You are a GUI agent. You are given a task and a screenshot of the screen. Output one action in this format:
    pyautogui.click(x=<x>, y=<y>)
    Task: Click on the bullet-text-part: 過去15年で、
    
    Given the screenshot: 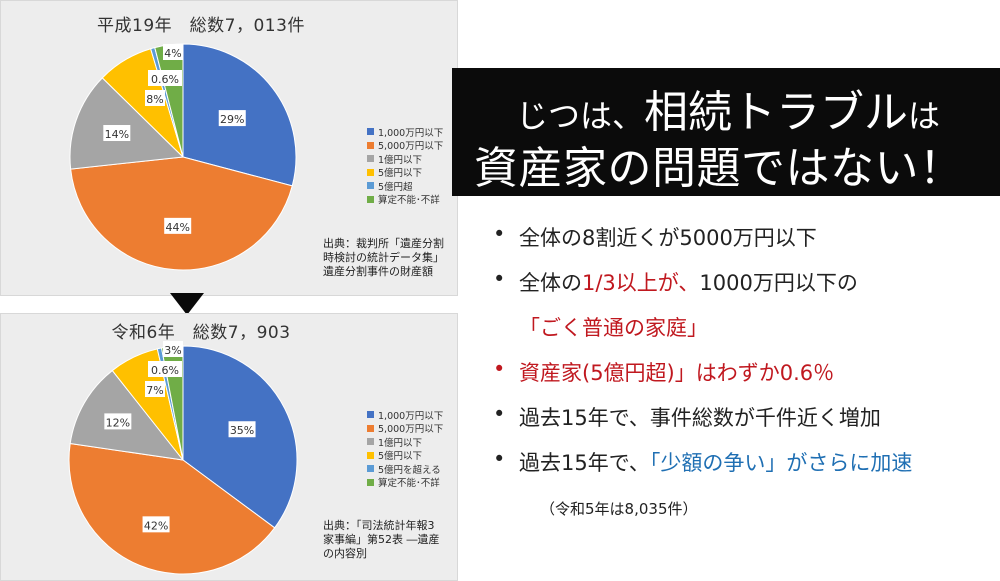 What is the action you would take?
    pyautogui.click(x=584, y=463)
    